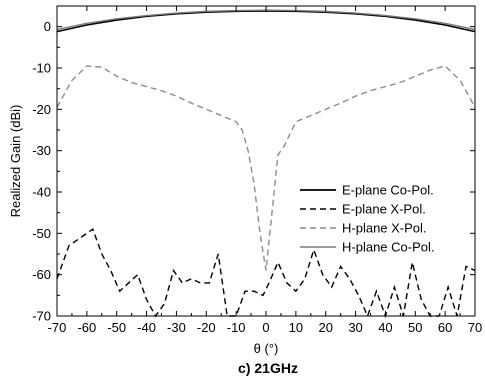 This screenshot has height=381, width=485. Describe the element at coordinates (385, 327) in the screenshot. I see `x-tick-label: 40` at that location.